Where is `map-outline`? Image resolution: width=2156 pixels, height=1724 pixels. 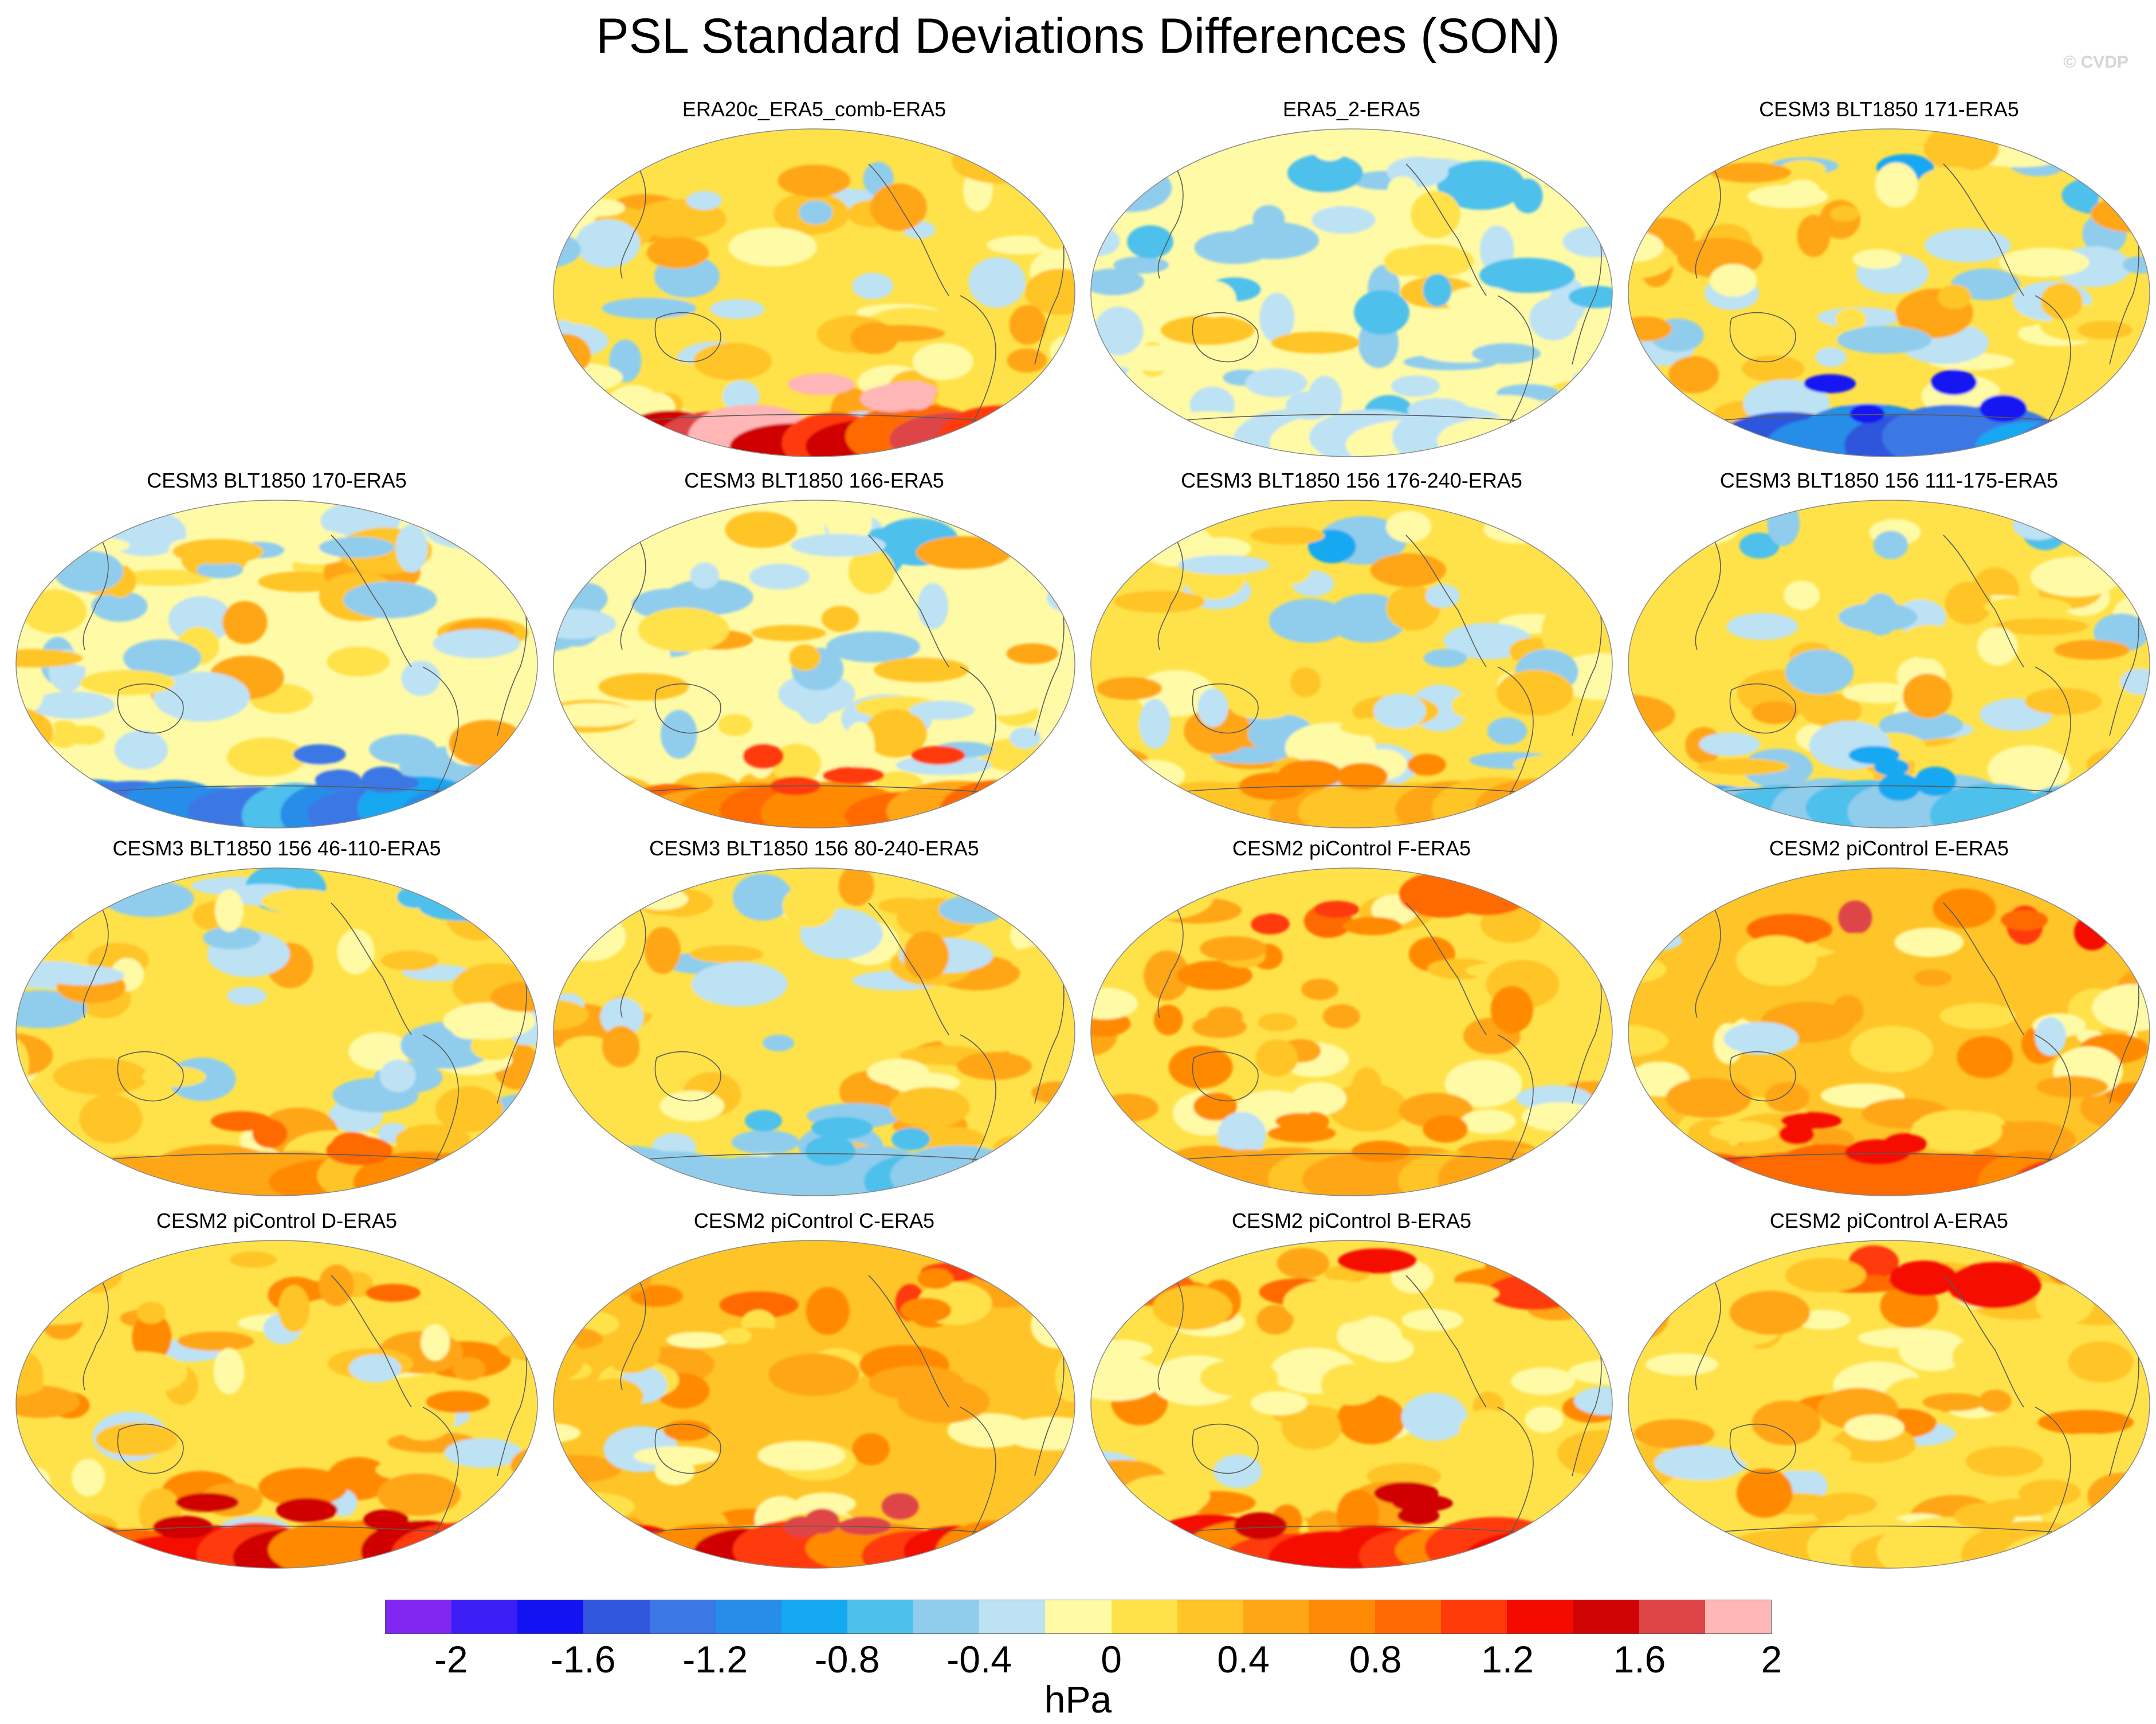 map-outline is located at coordinates (1889, 1031).